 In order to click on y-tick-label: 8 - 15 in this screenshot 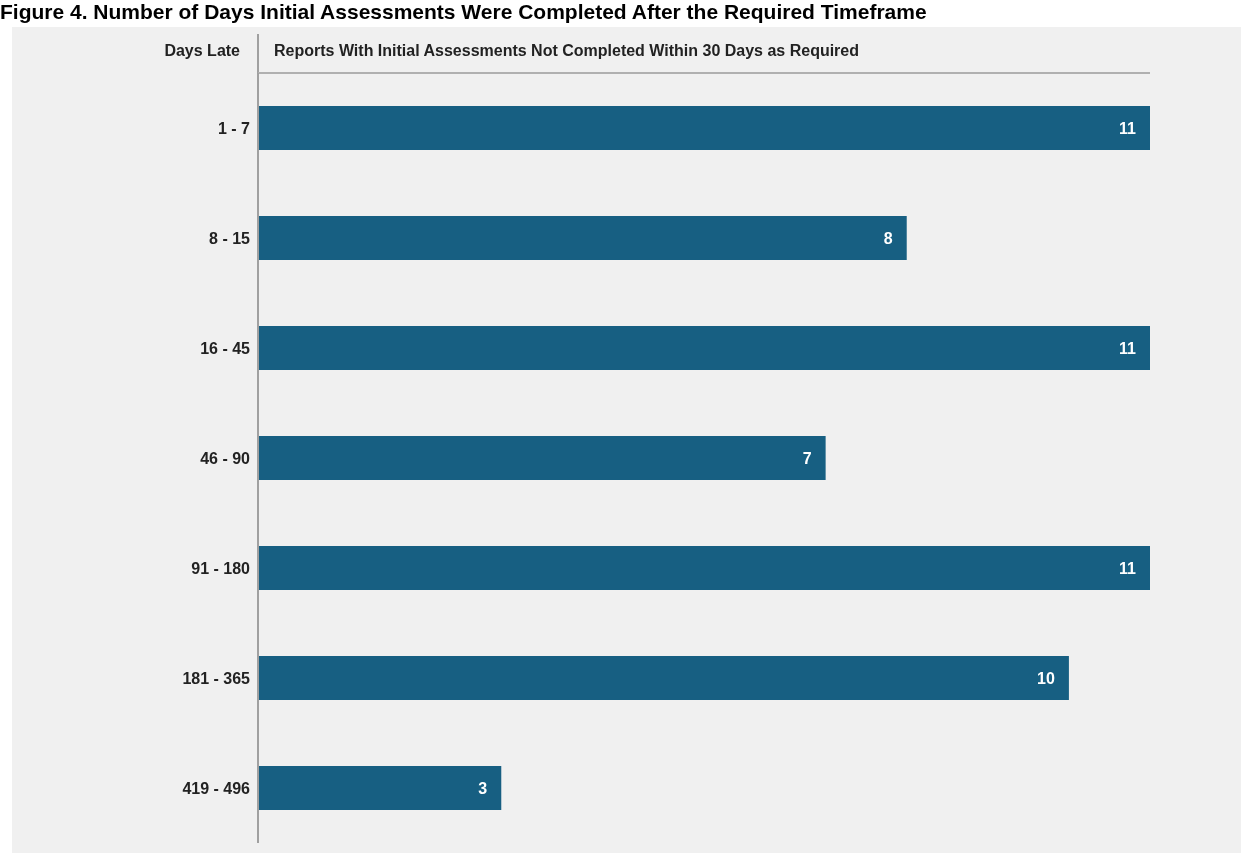, I will do `click(230, 238)`.